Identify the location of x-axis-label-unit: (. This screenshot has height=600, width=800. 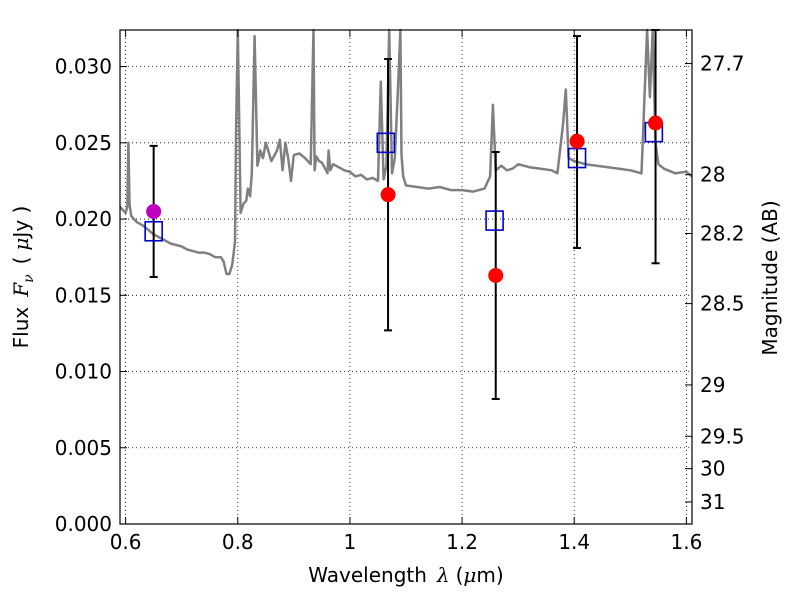
(460, 575).